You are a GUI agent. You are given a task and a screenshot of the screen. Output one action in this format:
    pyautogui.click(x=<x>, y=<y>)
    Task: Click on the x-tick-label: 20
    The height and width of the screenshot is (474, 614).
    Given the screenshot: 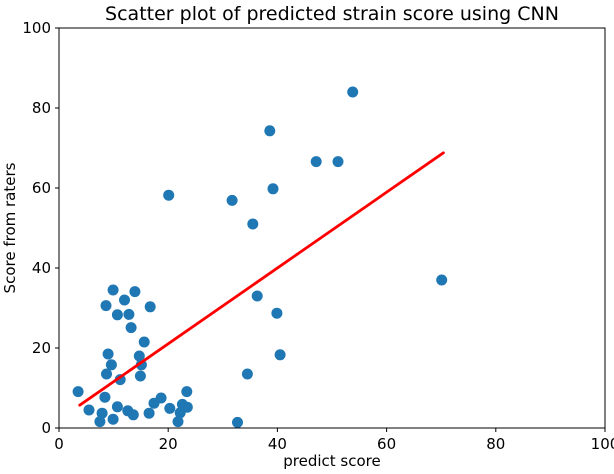 What is the action you would take?
    pyautogui.click(x=168, y=444)
    